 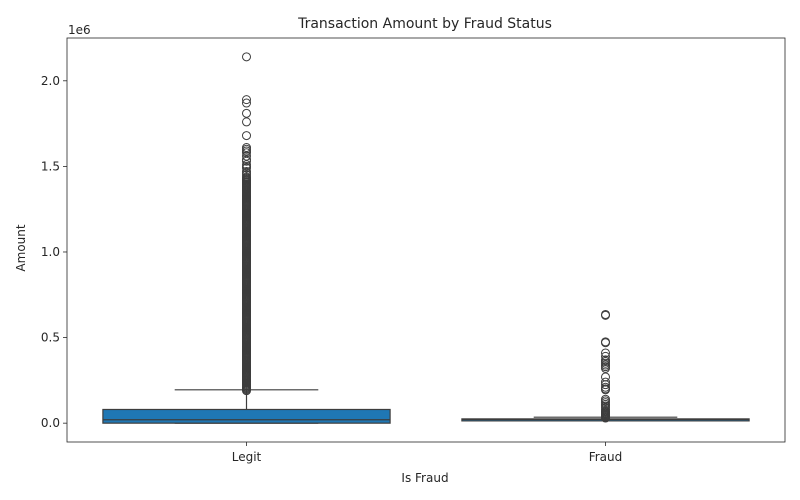 What do you see at coordinates (424, 24) in the screenshot?
I see `chart-title: Transaction Amount by Fraud Status` at bounding box center [424, 24].